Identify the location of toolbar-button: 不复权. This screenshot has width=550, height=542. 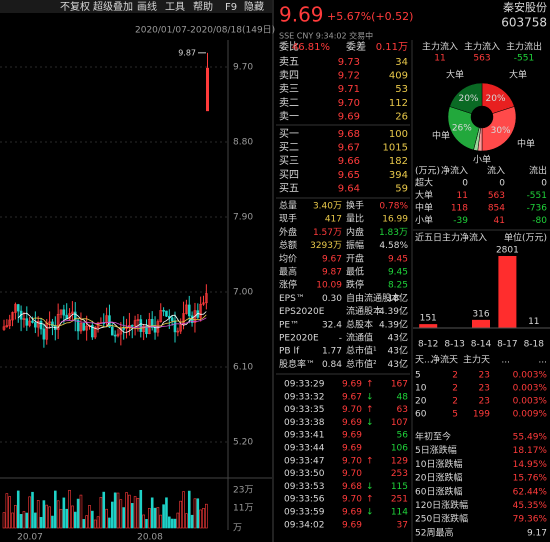
(75, 6).